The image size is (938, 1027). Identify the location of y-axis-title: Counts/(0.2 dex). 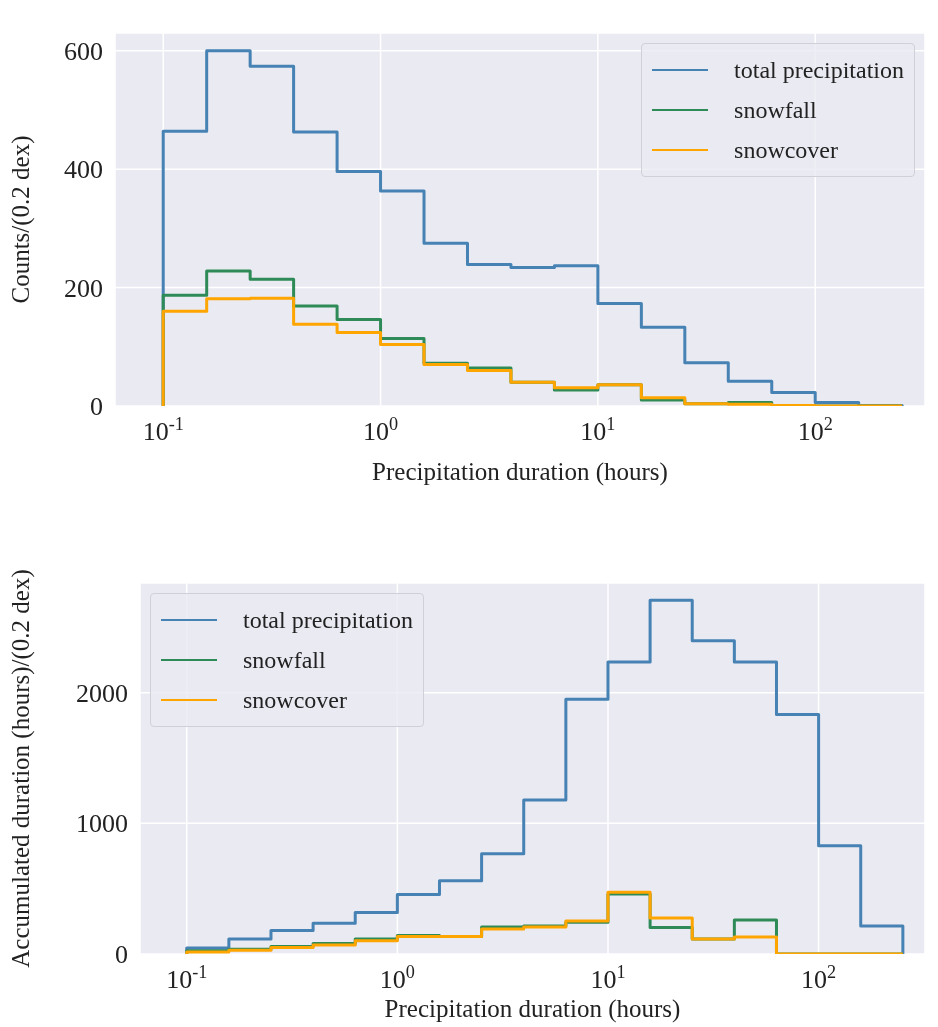
(20, 219).